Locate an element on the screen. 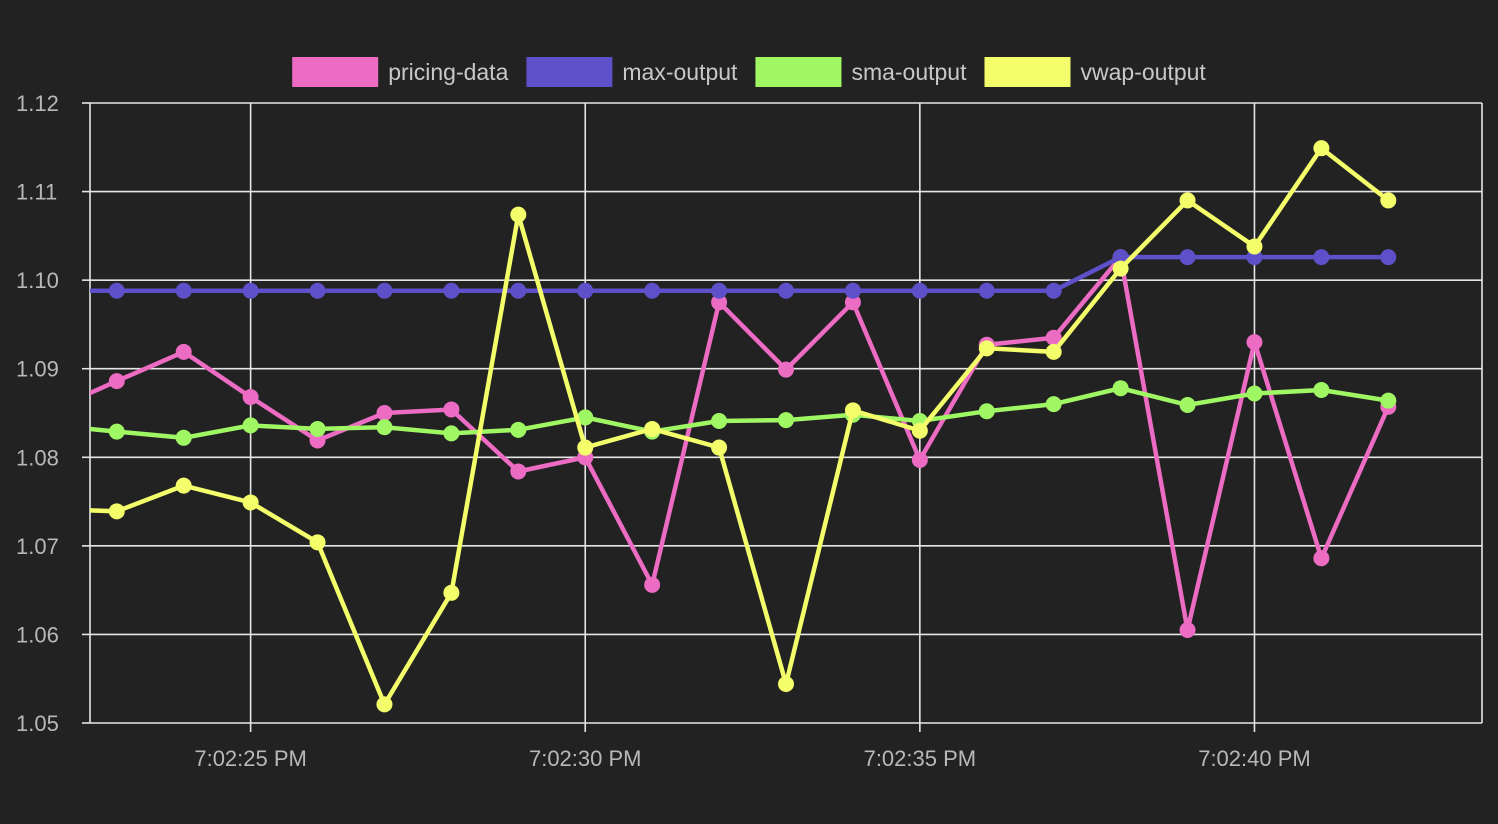  legend-item-max-output: max-output is located at coordinates (632, 72).